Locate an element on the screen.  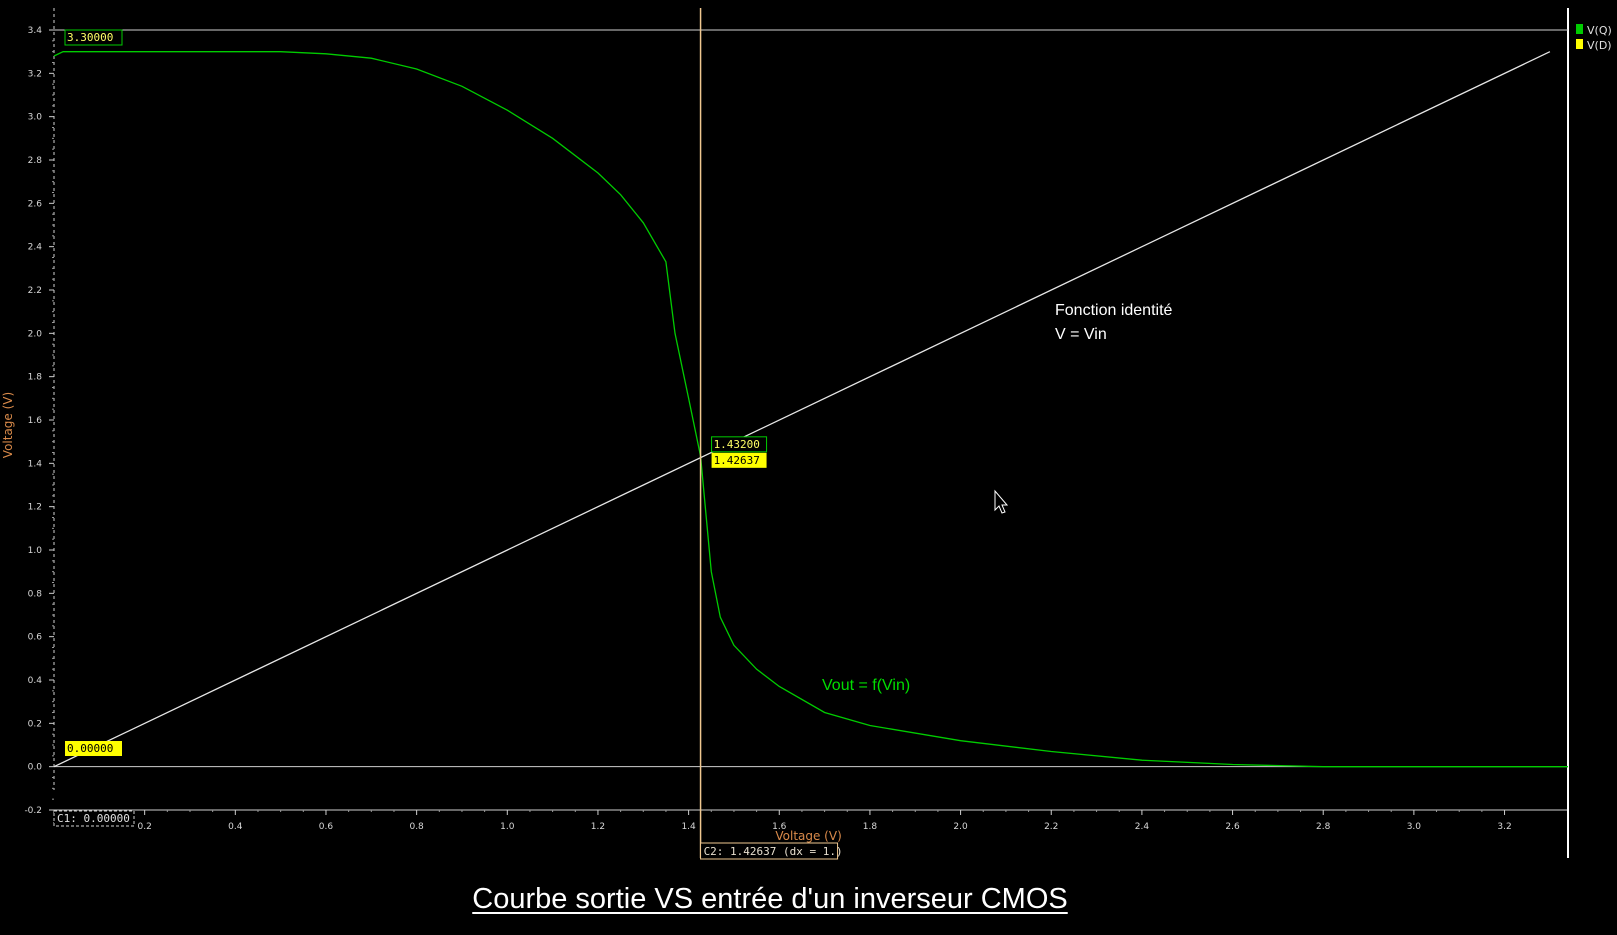
y-tick-label: 2.8 is located at coordinates (35, 161).